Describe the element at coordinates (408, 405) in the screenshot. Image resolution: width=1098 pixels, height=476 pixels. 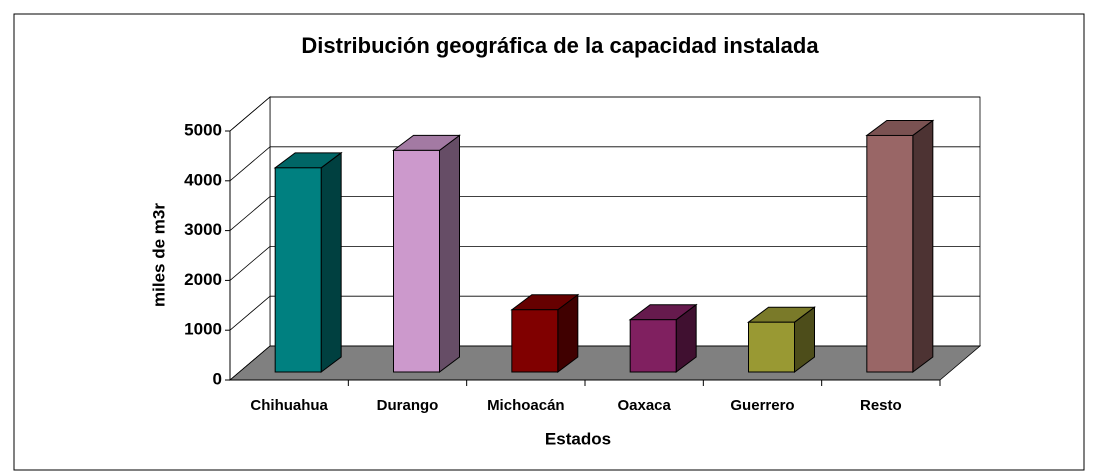
I see `x-tick-label: Durango` at that location.